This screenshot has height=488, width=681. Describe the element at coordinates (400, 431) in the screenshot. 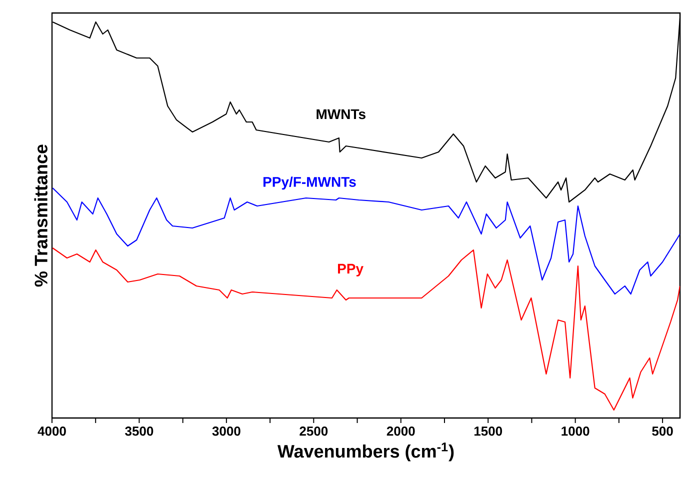

I see `x-tick-label: 2000` at that location.